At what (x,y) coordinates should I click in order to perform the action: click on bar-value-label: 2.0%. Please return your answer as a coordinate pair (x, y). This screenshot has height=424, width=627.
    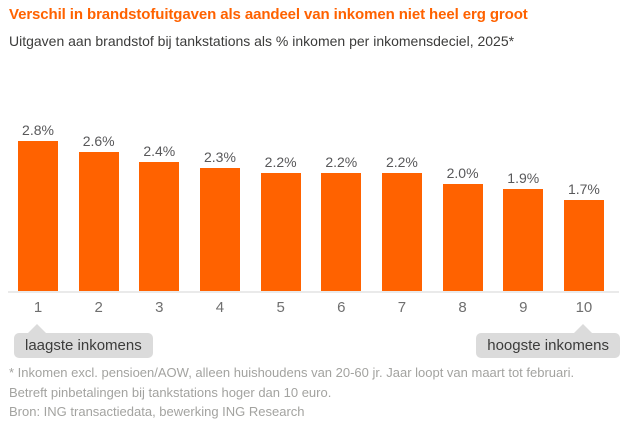
    Looking at the image, I should click on (462, 173).